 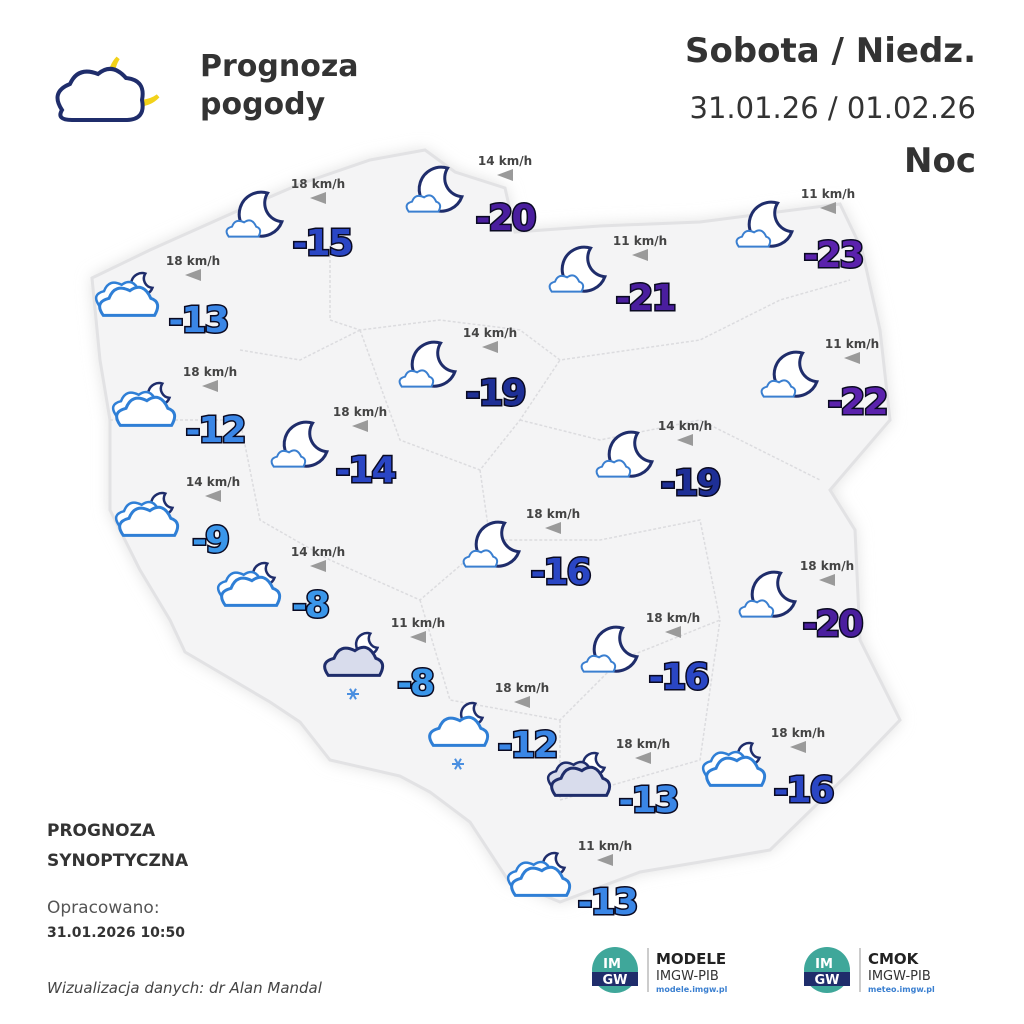 I want to click on station: 11 km/h -13, so click(x=573, y=882).